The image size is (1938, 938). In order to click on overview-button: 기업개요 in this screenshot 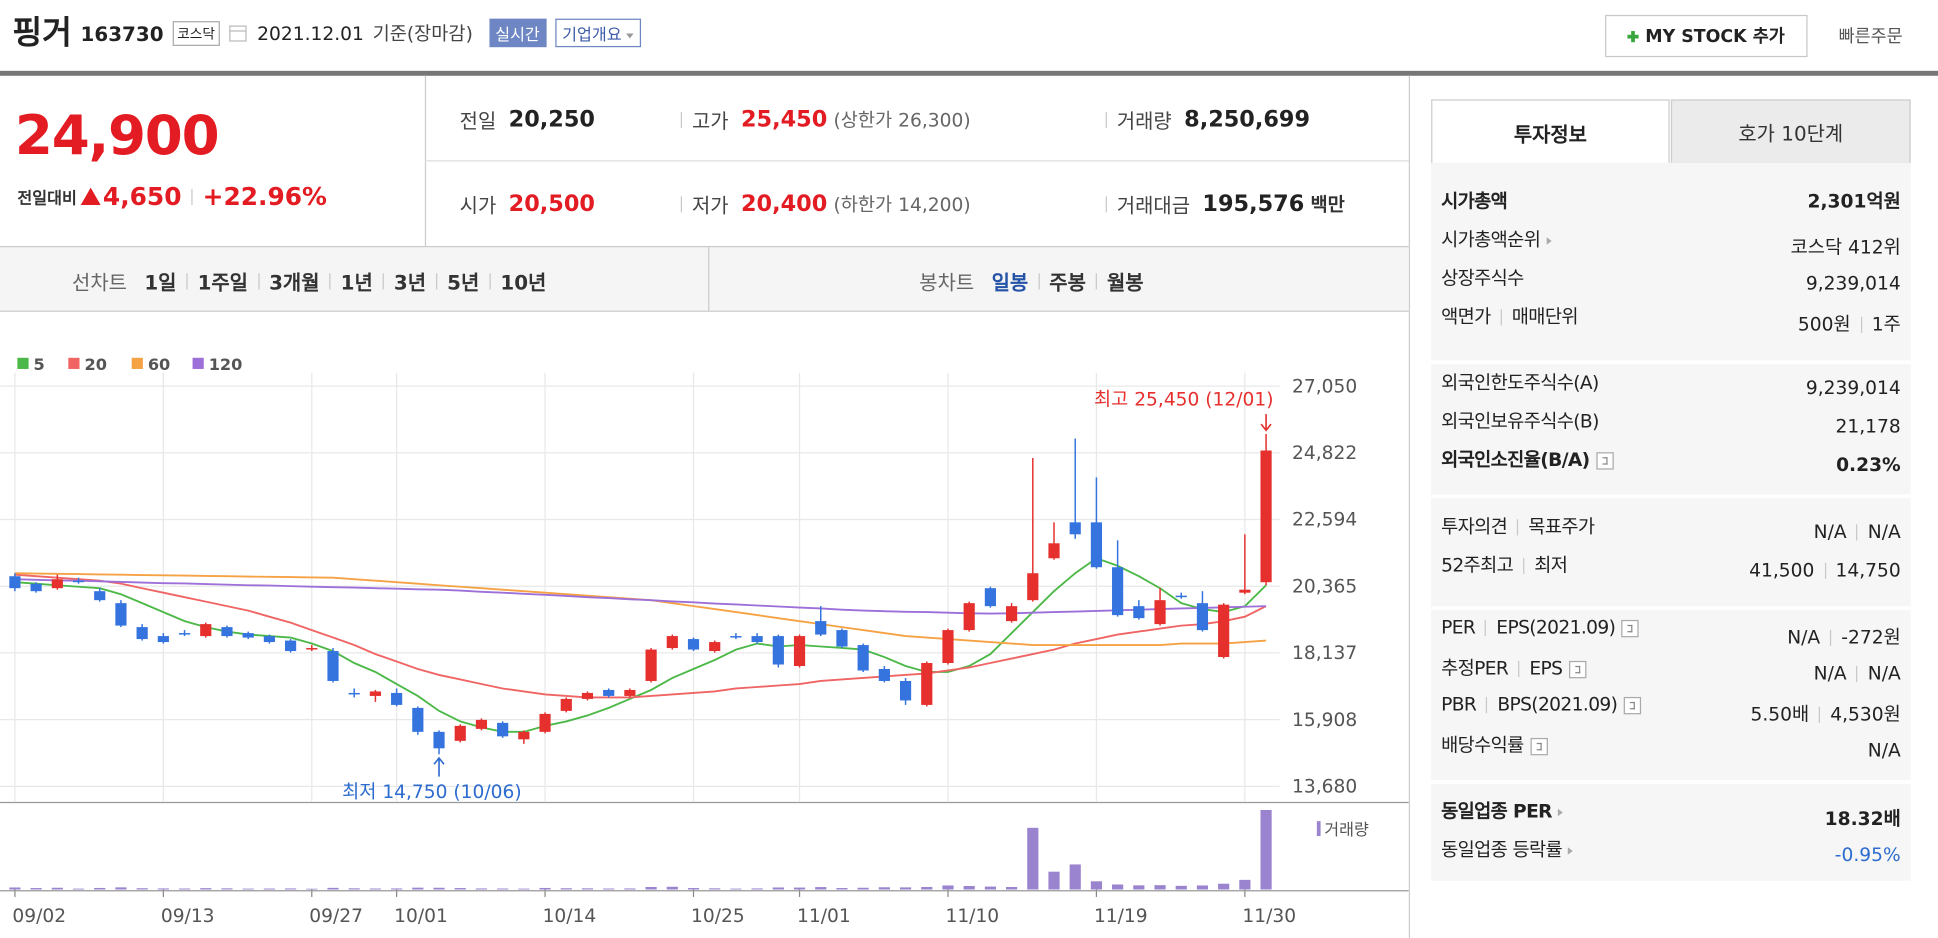, I will do `click(598, 33)`.